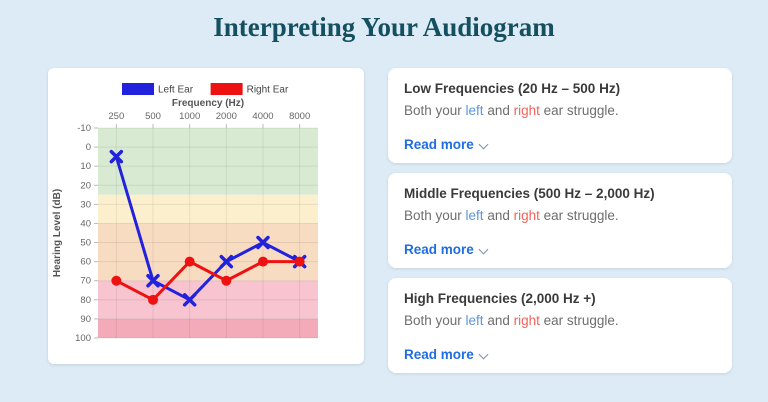 The height and width of the screenshot is (402, 768). I want to click on card-title: Low Frequencies (20 Hz – 500 Hz), so click(512, 88).